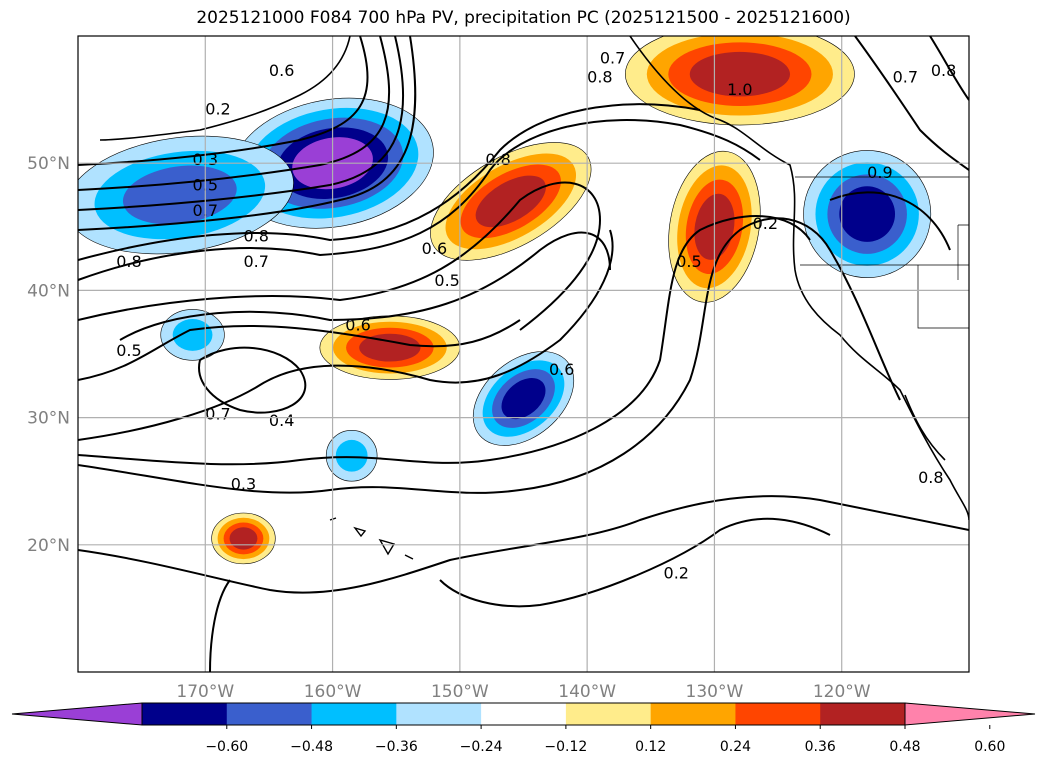 Image resolution: width=1047 pixels, height=765 pixels. Describe the element at coordinates (205, 692) in the screenshot. I see `longitude-tick-label: 170°W` at that location.